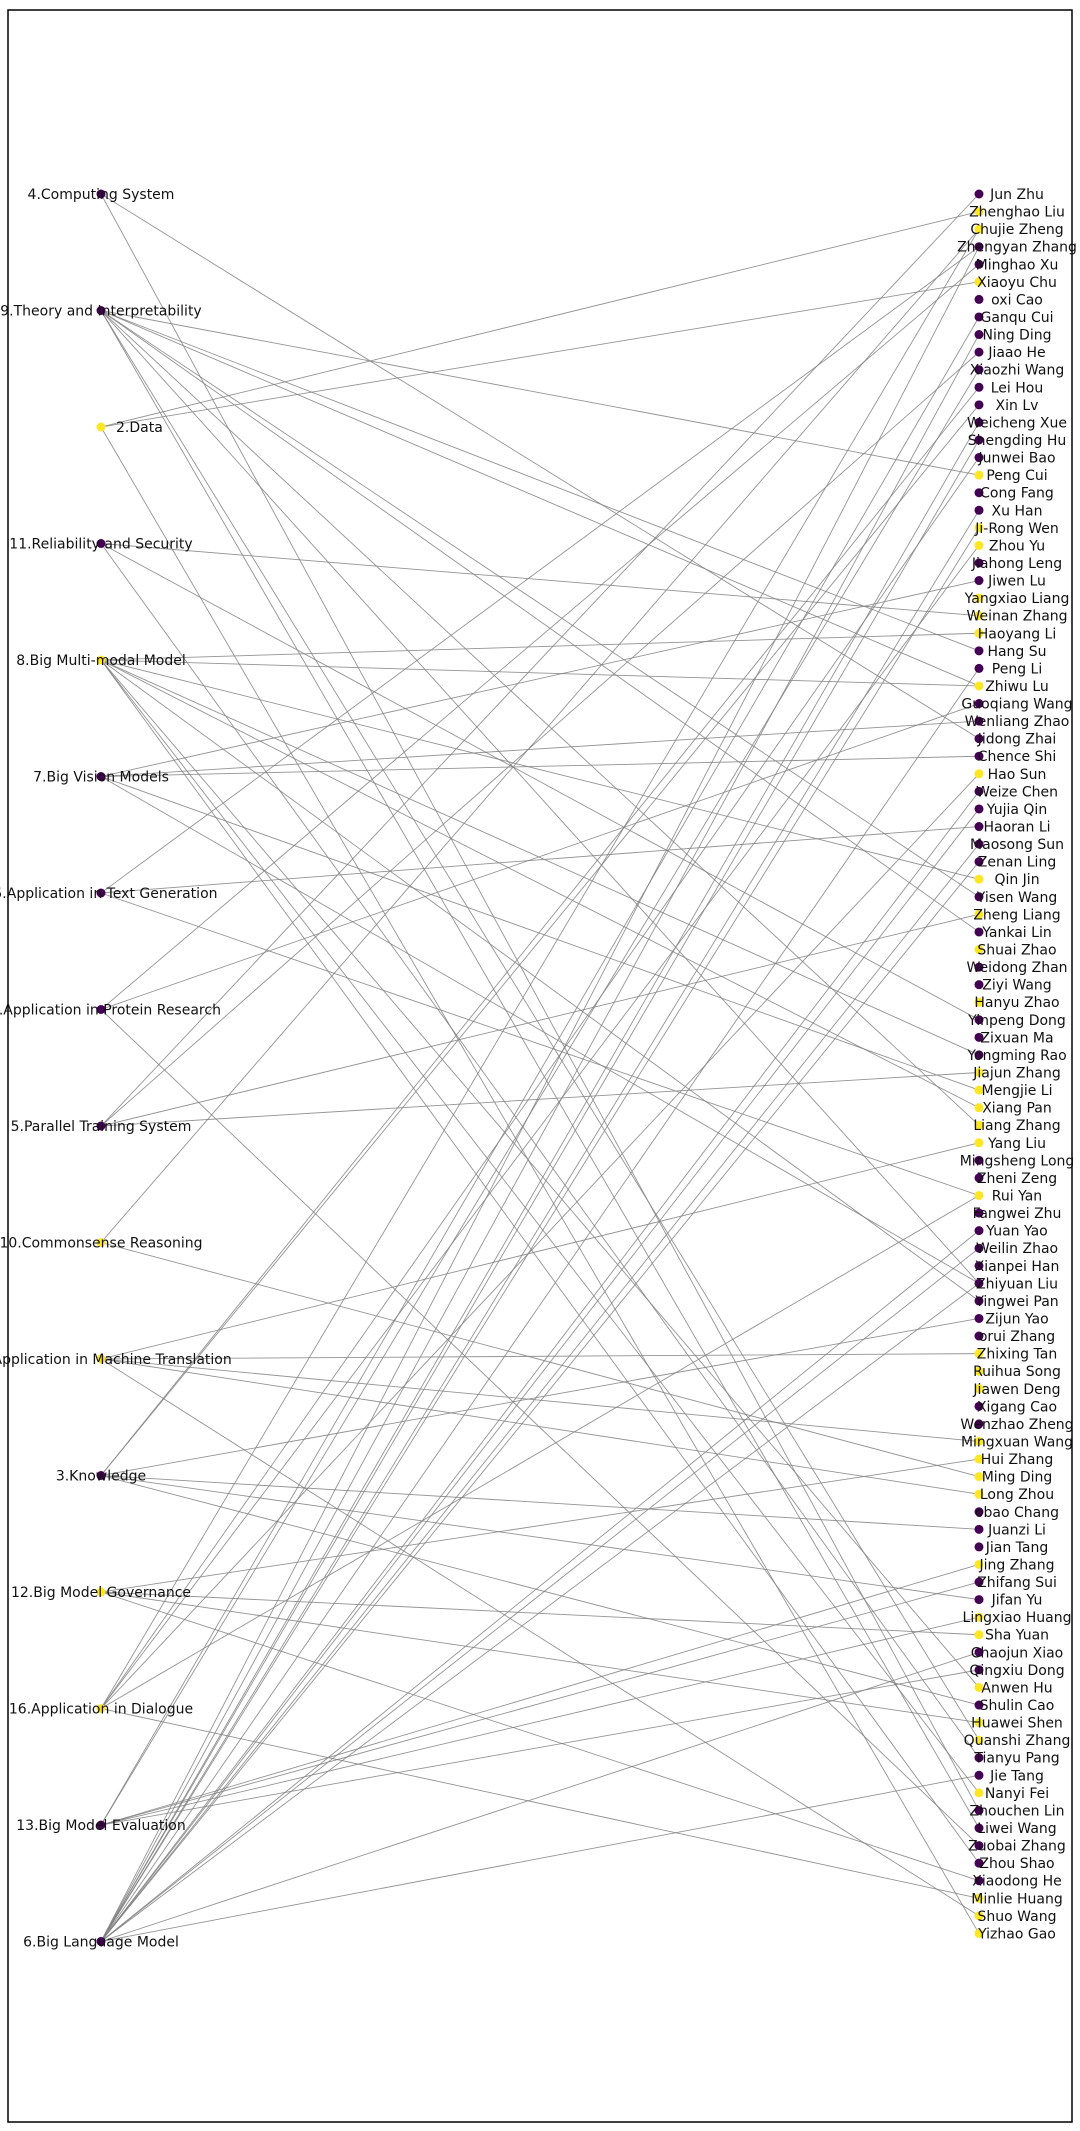  What do you see at coordinates (979, 1037) in the screenshot?
I see `author-node-zixuan-ma` at bounding box center [979, 1037].